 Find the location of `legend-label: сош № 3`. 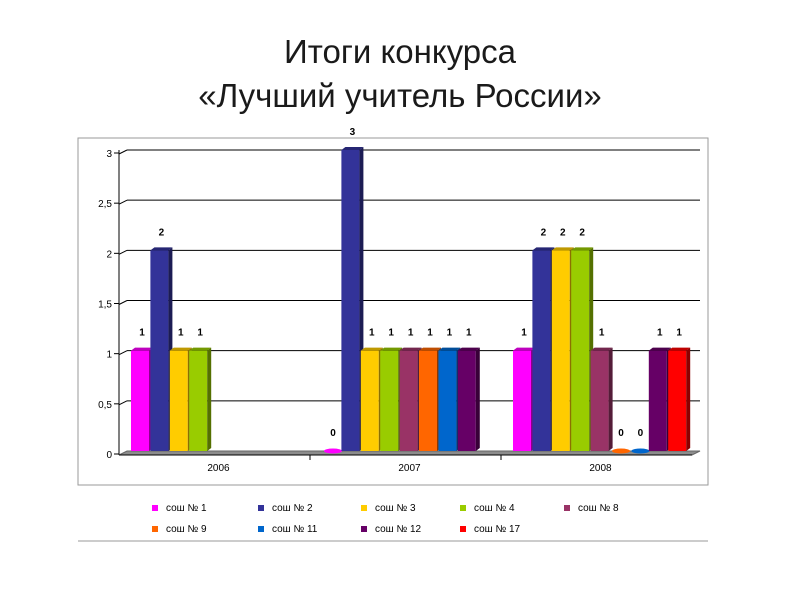

legend-label: сош № 3 is located at coordinates (395, 508).